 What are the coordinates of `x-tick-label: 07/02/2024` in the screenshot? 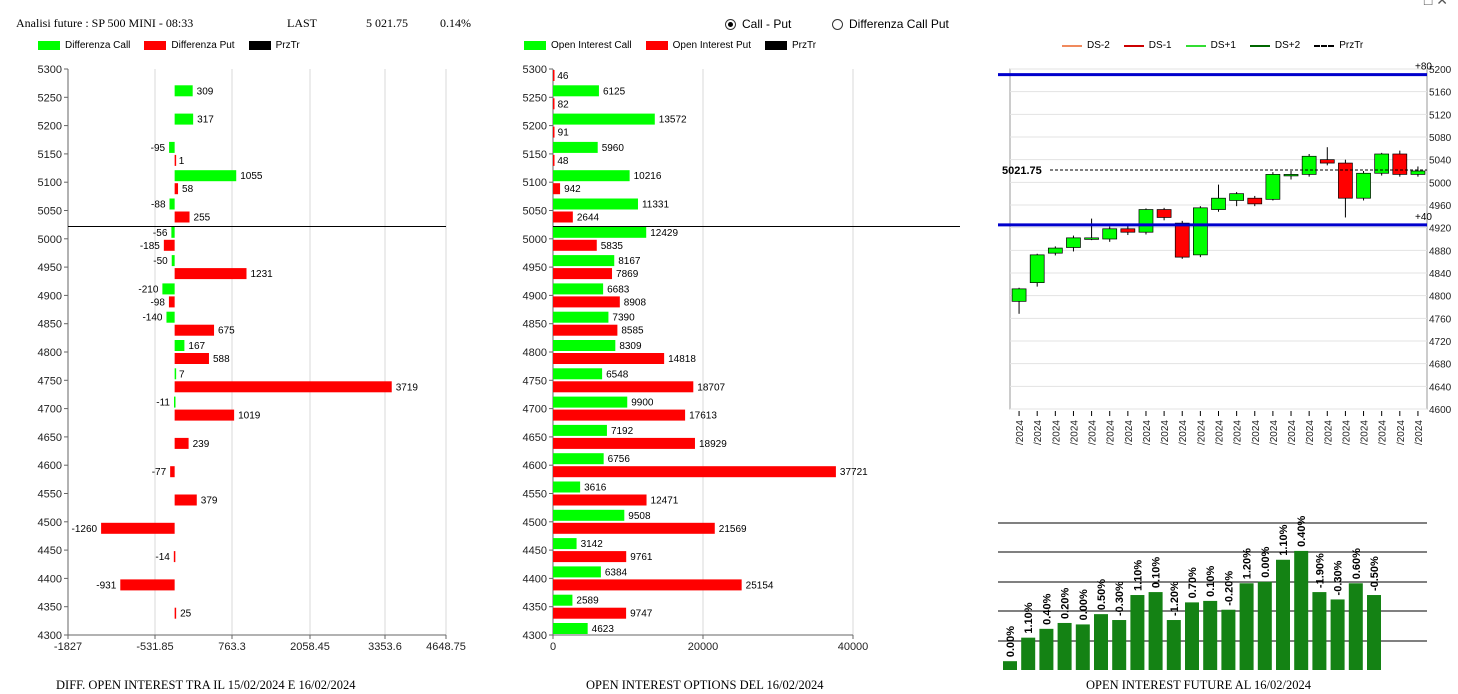 It's located at (1274, 432).